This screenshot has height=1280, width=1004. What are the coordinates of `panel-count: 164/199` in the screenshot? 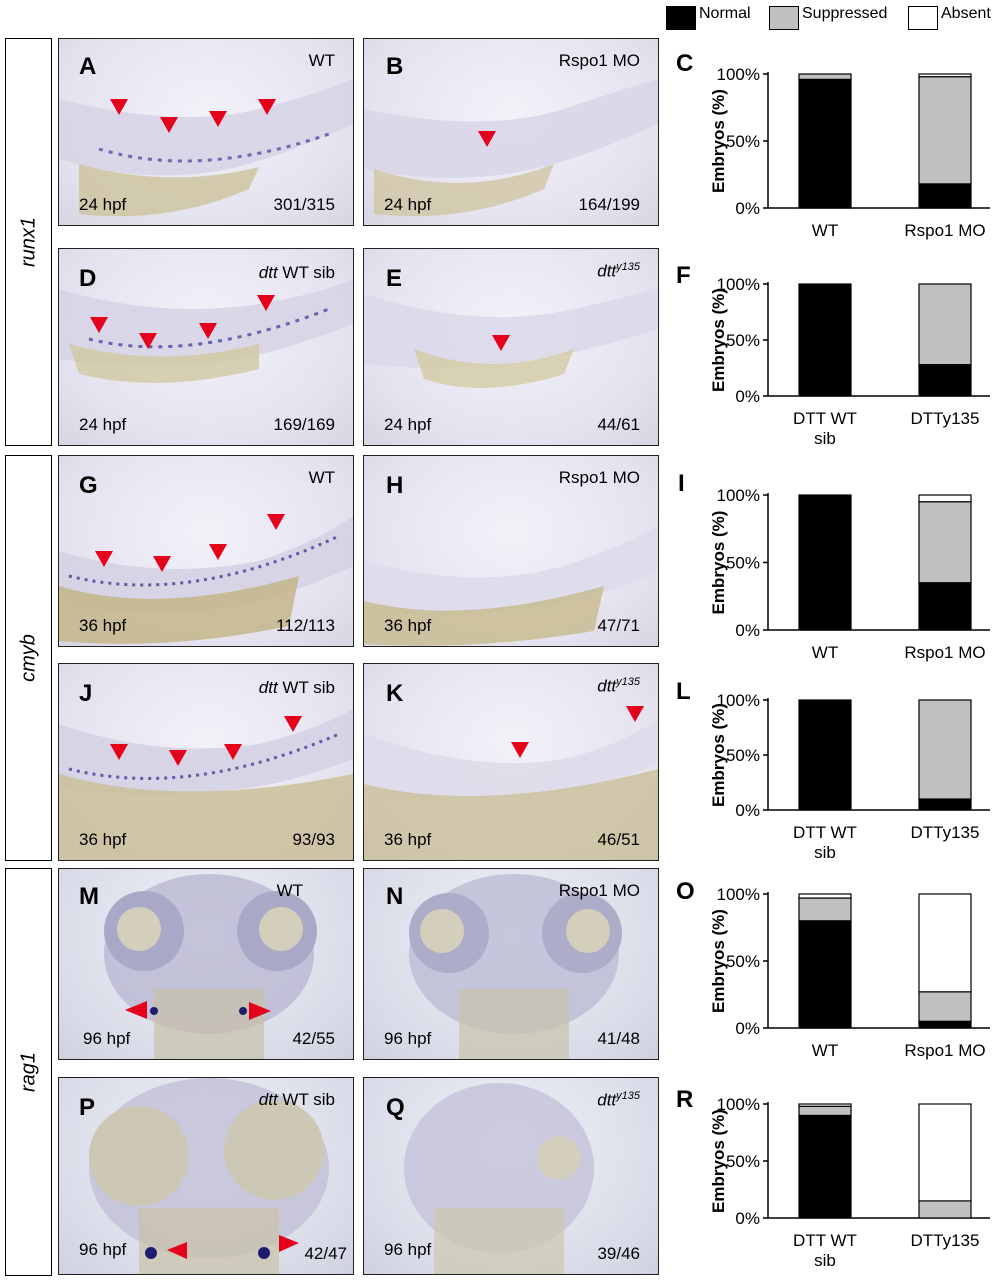 It's located at (609, 204).